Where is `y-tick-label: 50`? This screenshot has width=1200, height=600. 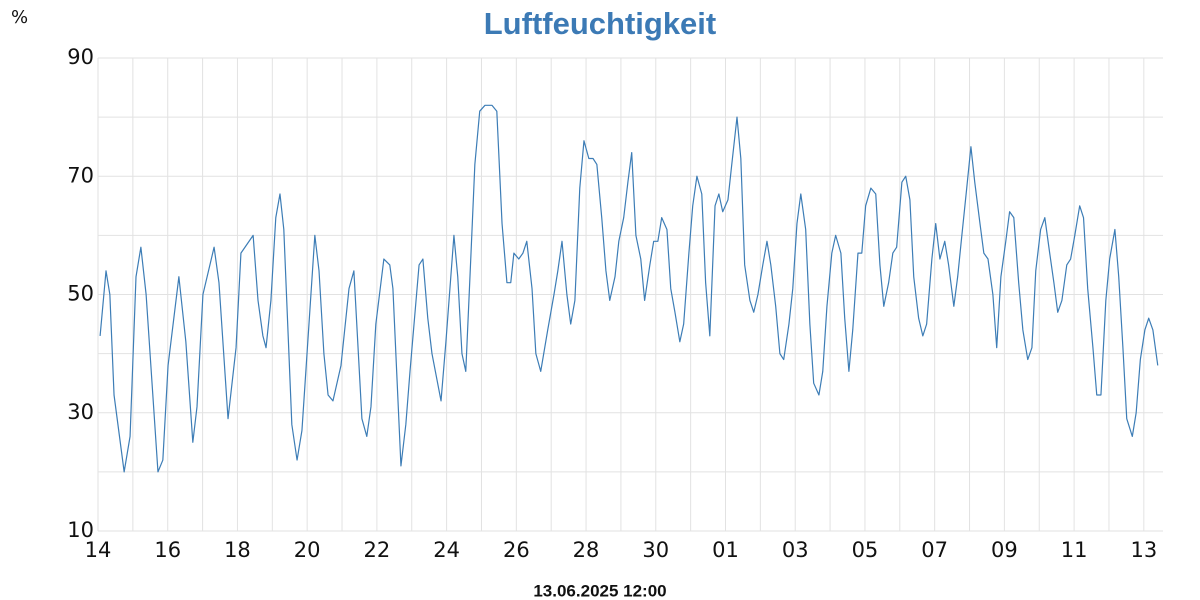 y-tick-label: 50 is located at coordinates (80, 294).